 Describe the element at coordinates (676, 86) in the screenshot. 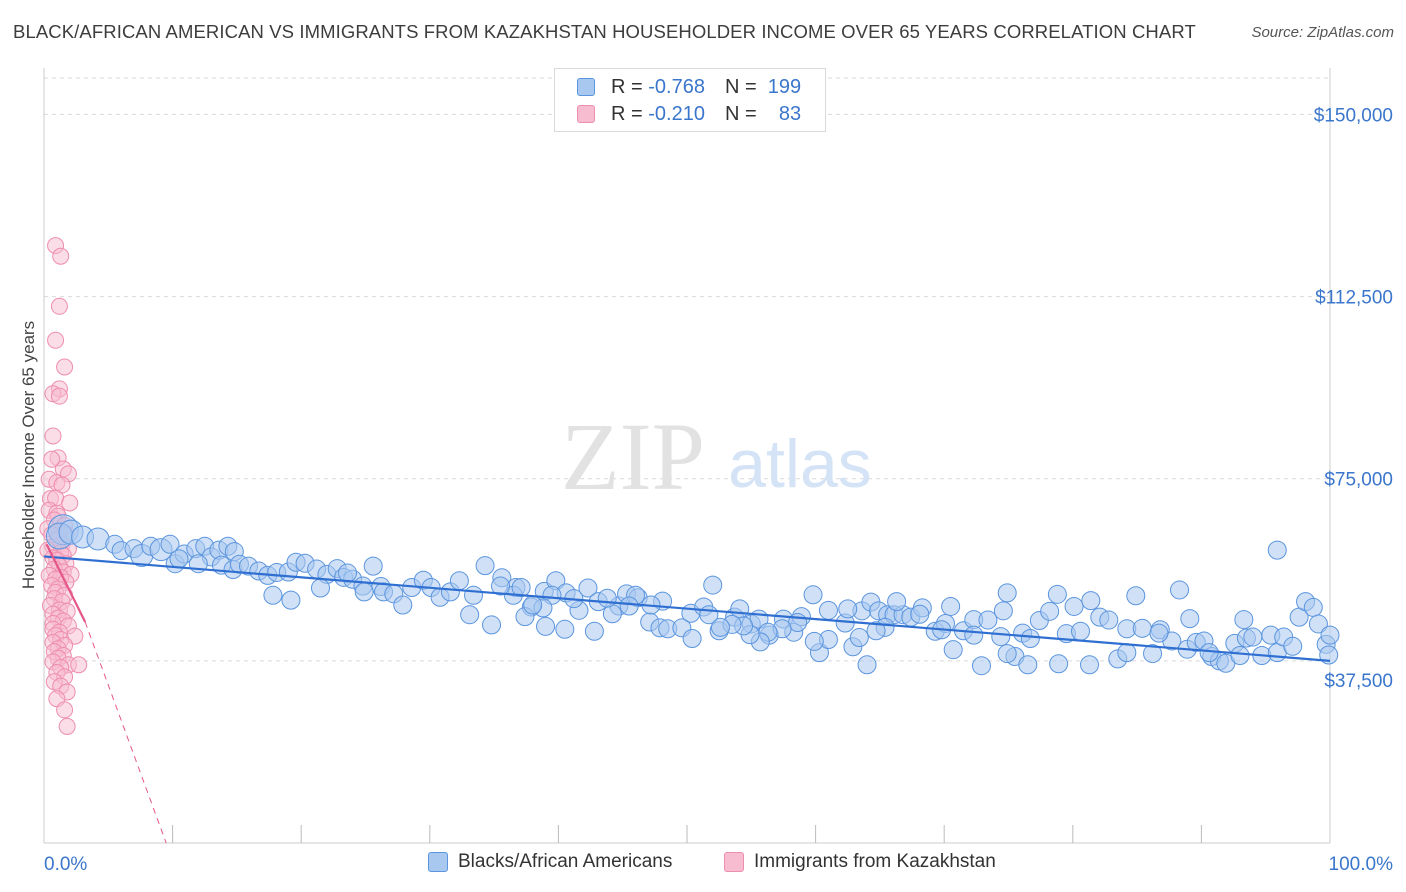

I see `legend-r-value: -0.768` at that location.